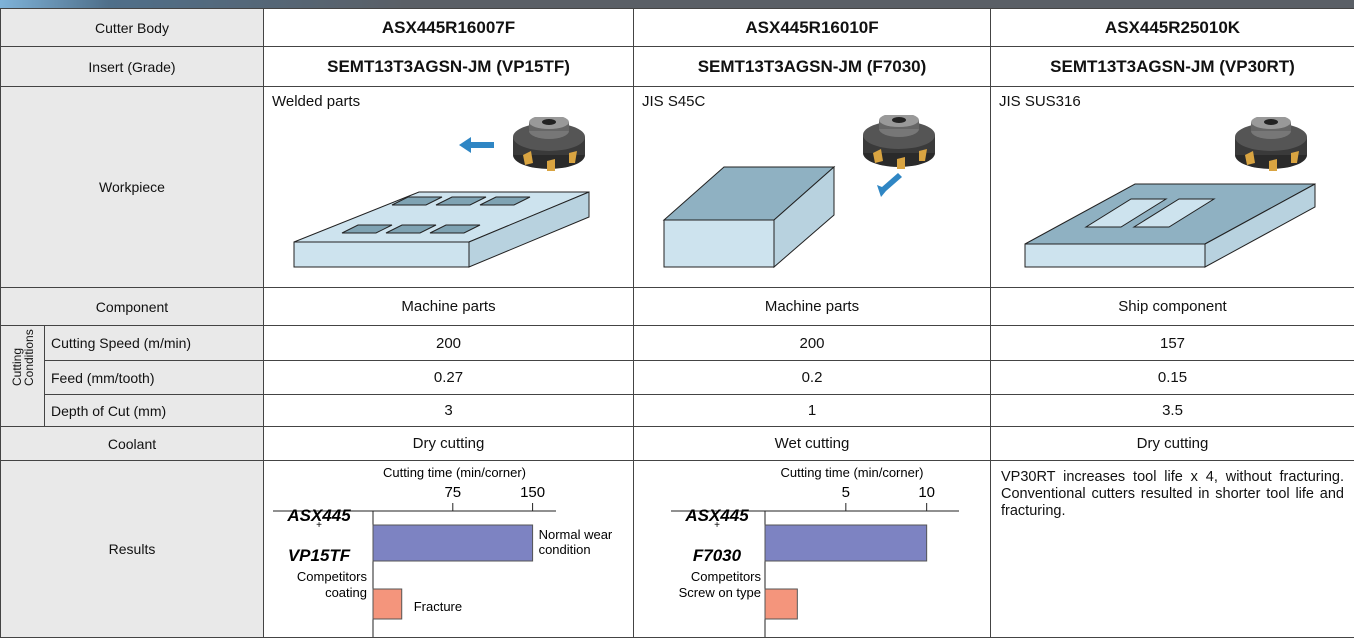  What do you see at coordinates (448, 66) in the screenshot?
I see `cell: SEMT13T3AGSN-JM (VP15TF)` at bounding box center [448, 66].